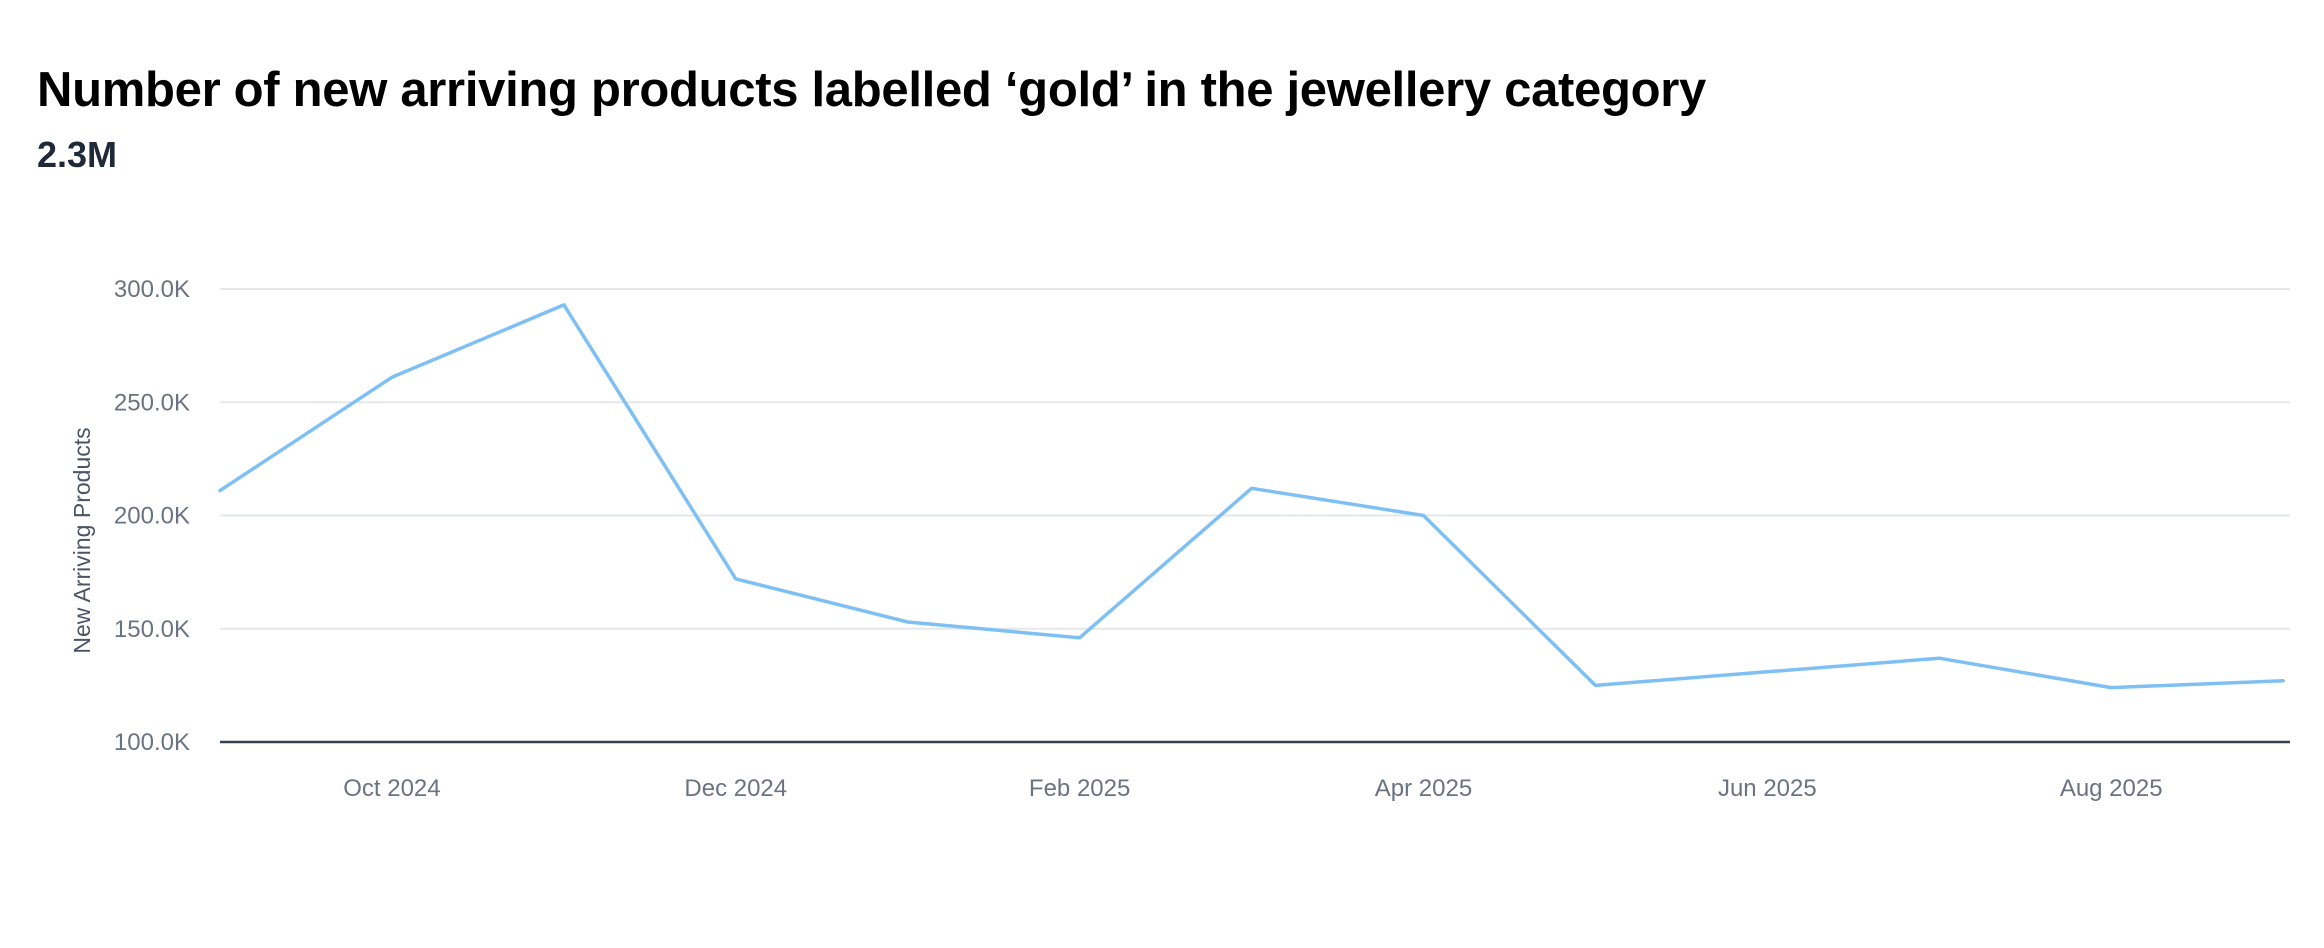 The height and width of the screenshot is (948, 2324). What do you see at coordinates (1079, 788) in the screenshot?
I see `x-tick-label: Feb 2025` at bounding box center [1079, 788].